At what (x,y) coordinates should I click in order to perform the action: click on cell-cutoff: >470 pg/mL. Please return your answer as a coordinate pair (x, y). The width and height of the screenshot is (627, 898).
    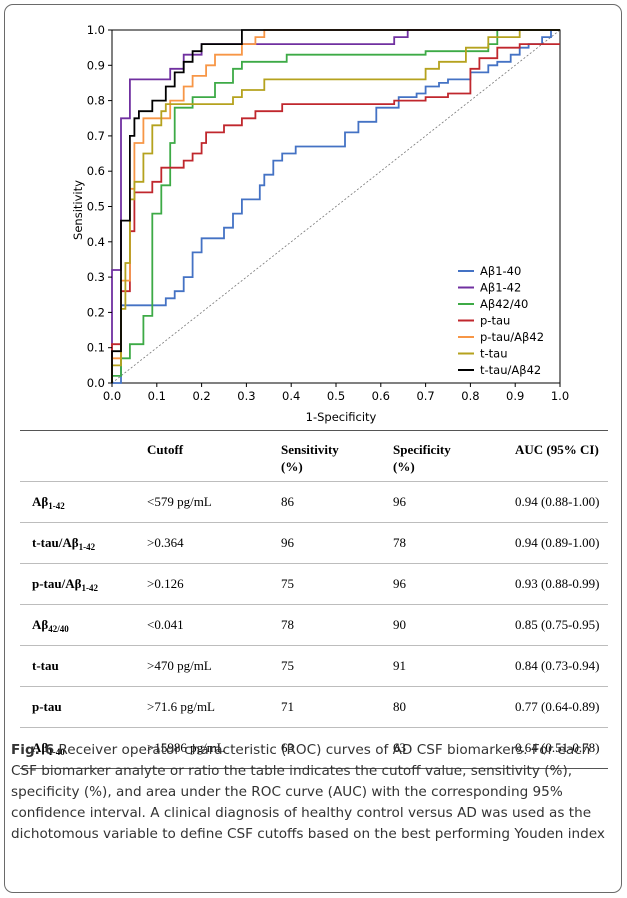
    Looking at the image, I should click on (214, 666).